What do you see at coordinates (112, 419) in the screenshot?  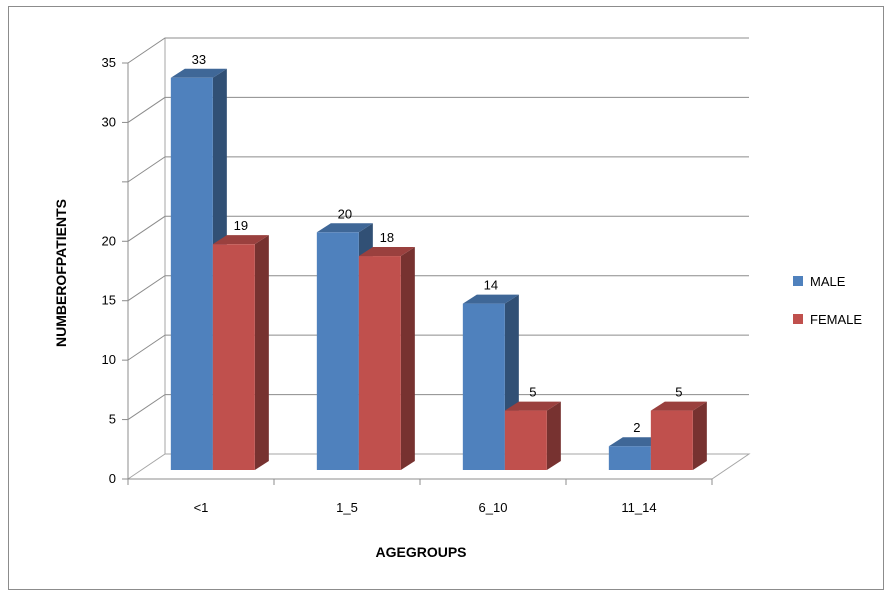 I see `y-tick-label: 5` at bounding box center [112, 419].